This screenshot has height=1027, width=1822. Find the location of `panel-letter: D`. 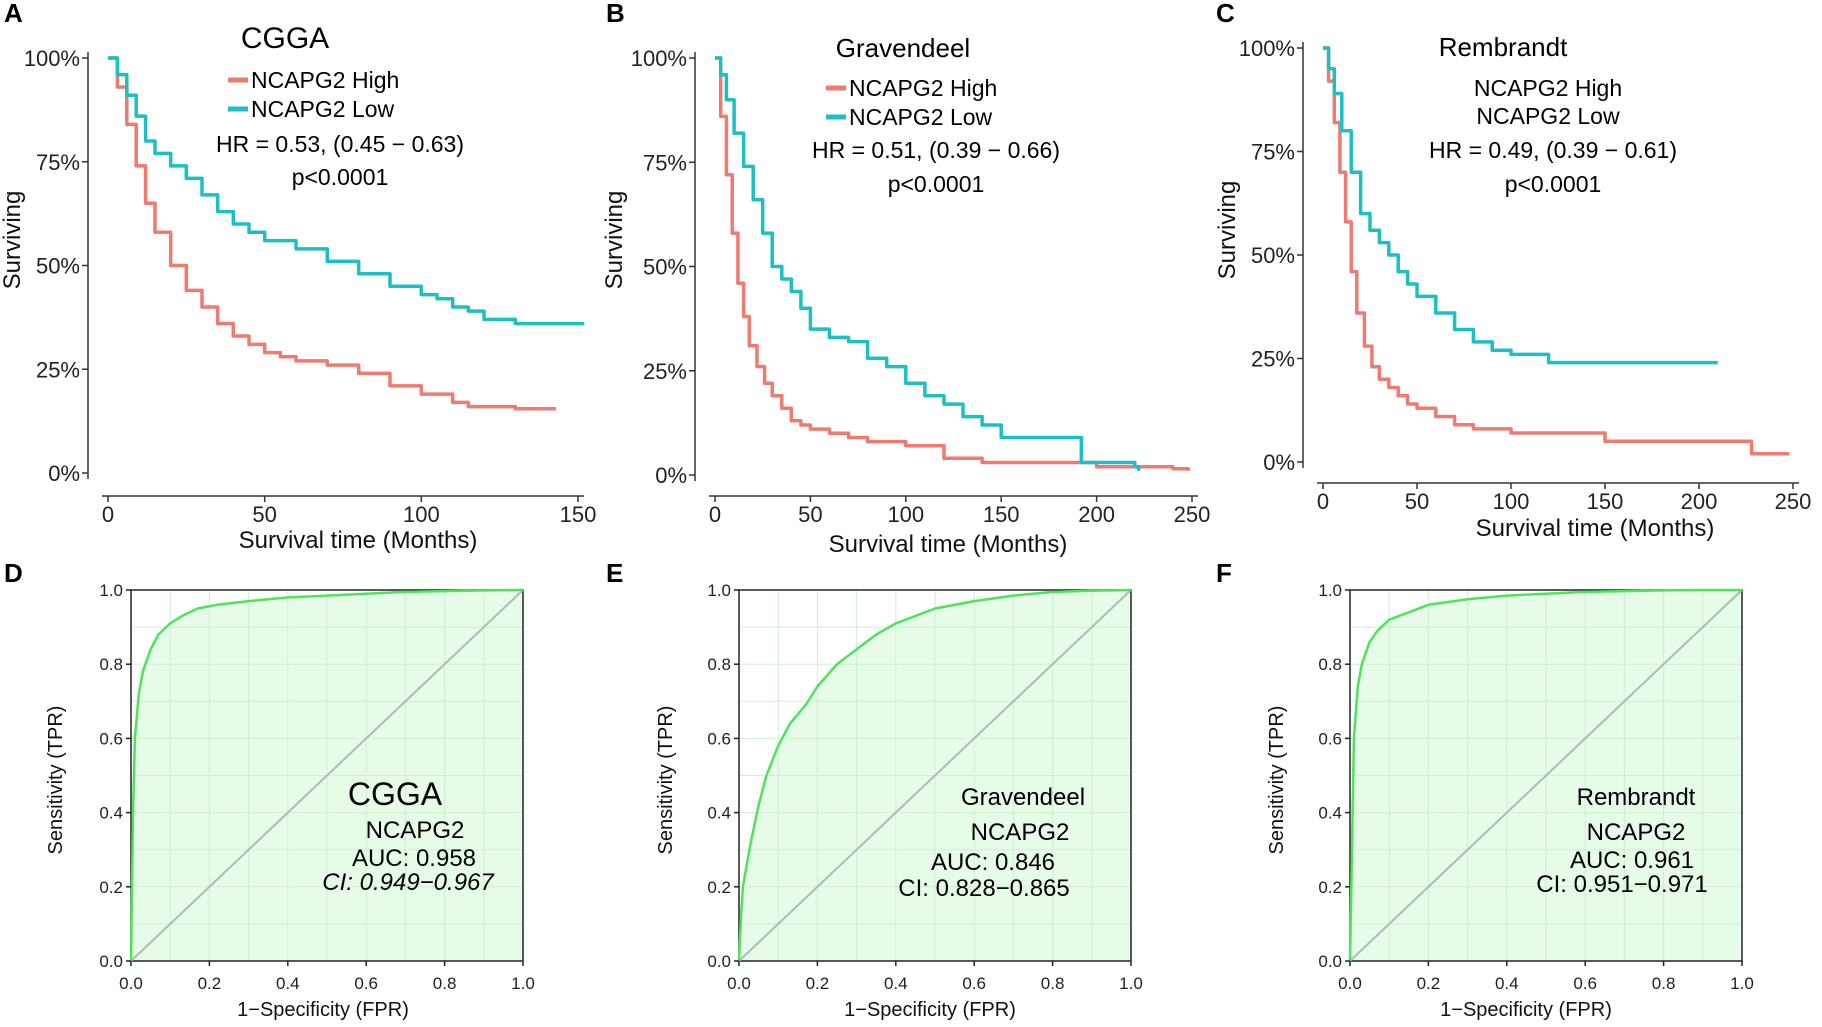

panel-letter: D is located at coordinates (13, 573).